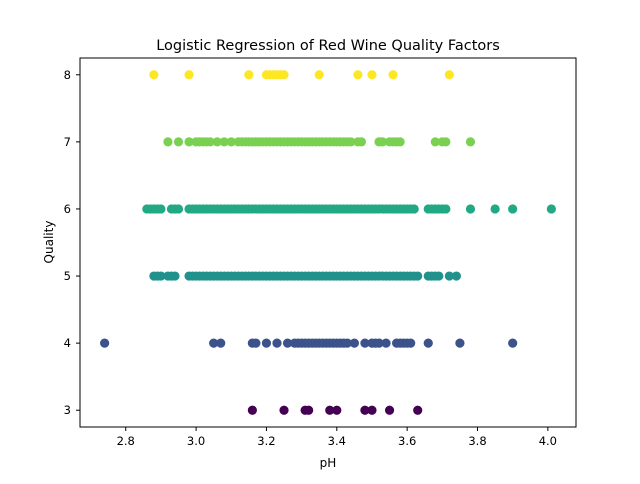 The image size is (640, 484). What do you see at coordinates (67, 75) in the screenshot?
I see `y-tick-label: 8` at bounding box center [67, 75].